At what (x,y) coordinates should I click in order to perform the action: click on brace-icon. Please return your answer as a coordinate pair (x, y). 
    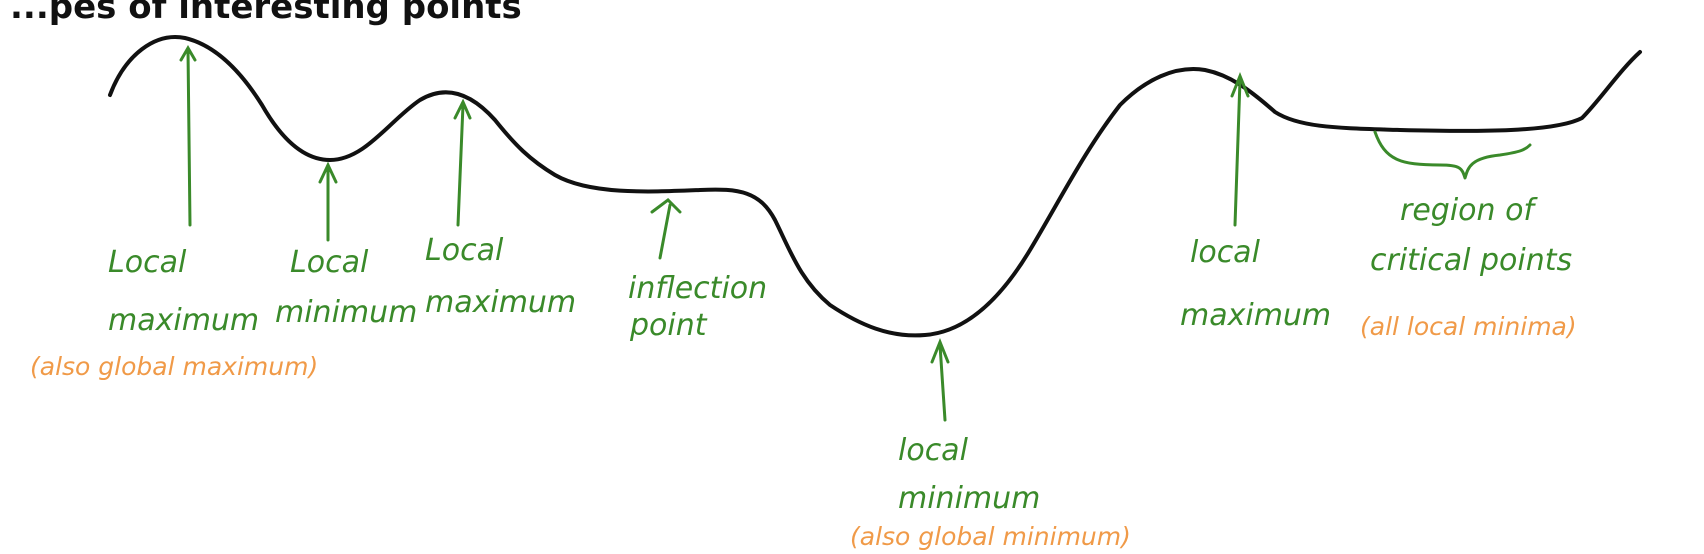
    Looking at the image, I should click on (1452, 155).